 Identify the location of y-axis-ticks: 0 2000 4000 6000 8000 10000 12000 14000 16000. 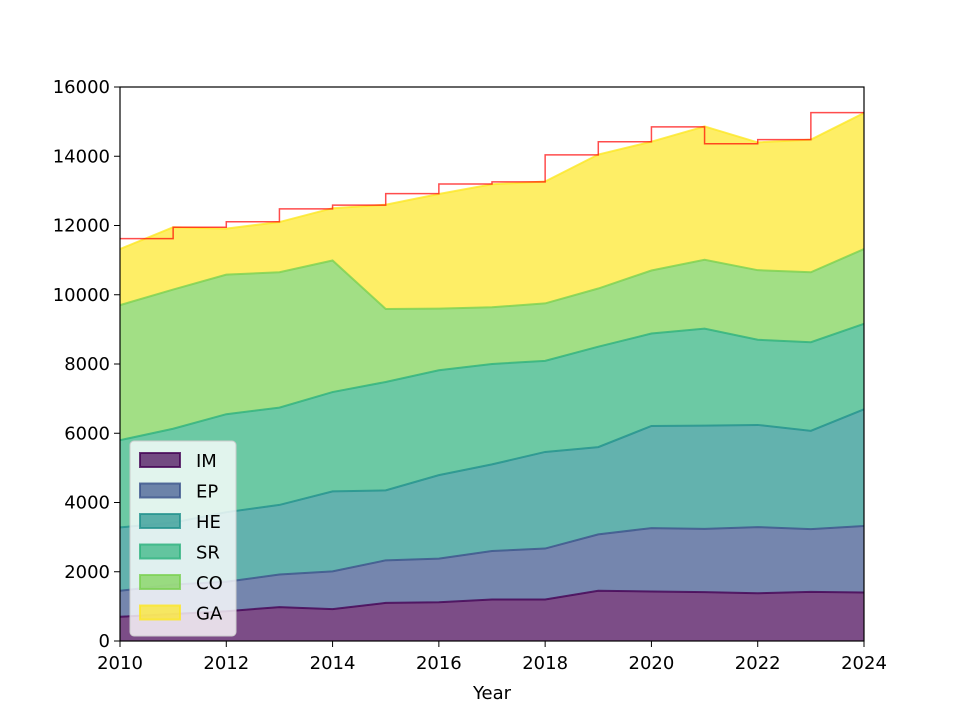
(86, 364).